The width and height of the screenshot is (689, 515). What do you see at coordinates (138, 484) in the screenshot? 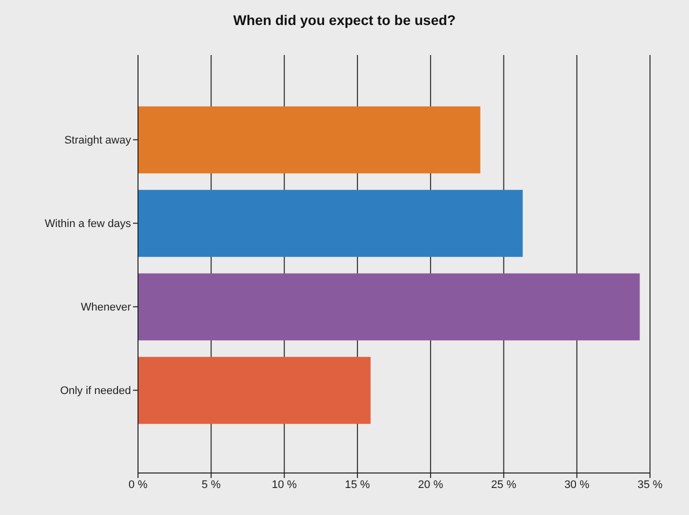
I see `x-tick-label: 0 %` at bounding box center [138, 484].